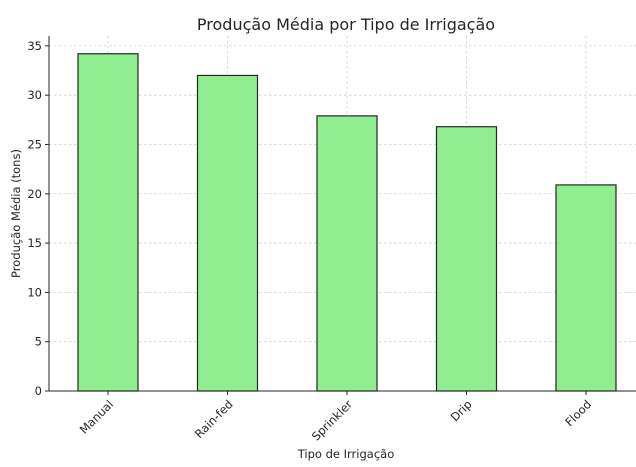 The height and width of the screenshot is (467, 636). I want to click on x-tick-label: Sprinkler, so click(332, 420).